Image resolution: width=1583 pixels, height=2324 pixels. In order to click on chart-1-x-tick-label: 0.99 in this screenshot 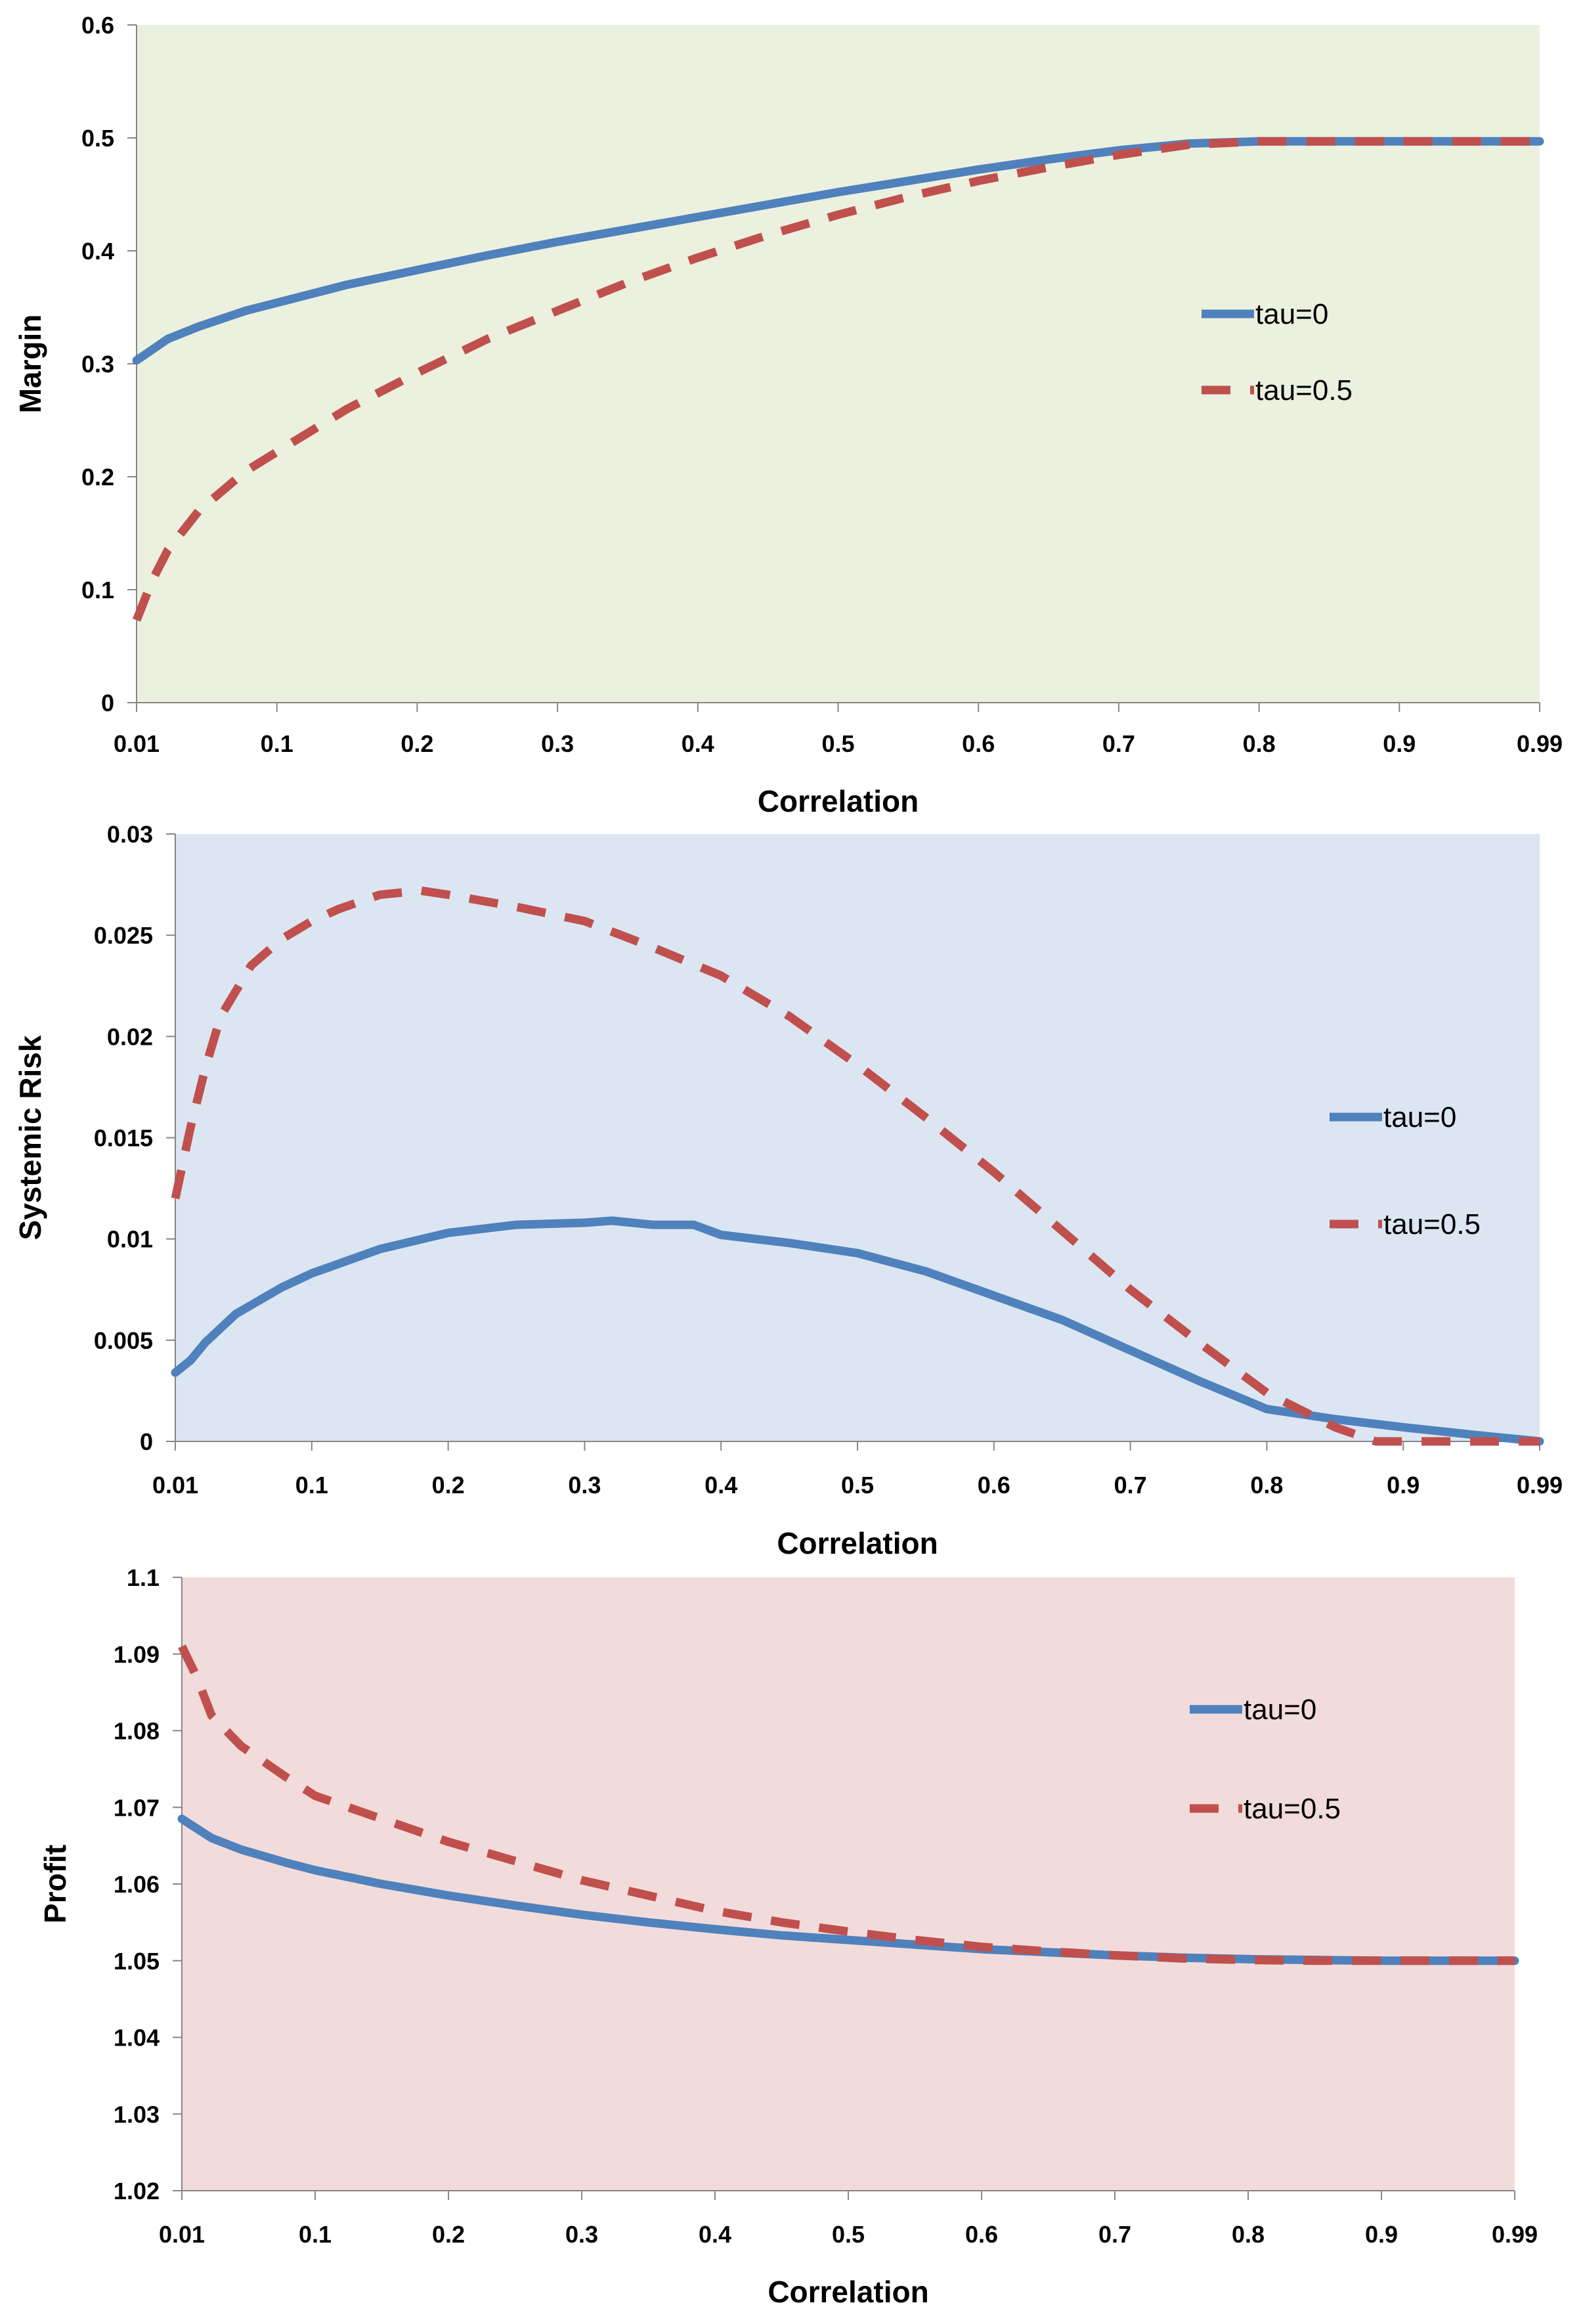, I will do `click(1540, 1485)`.